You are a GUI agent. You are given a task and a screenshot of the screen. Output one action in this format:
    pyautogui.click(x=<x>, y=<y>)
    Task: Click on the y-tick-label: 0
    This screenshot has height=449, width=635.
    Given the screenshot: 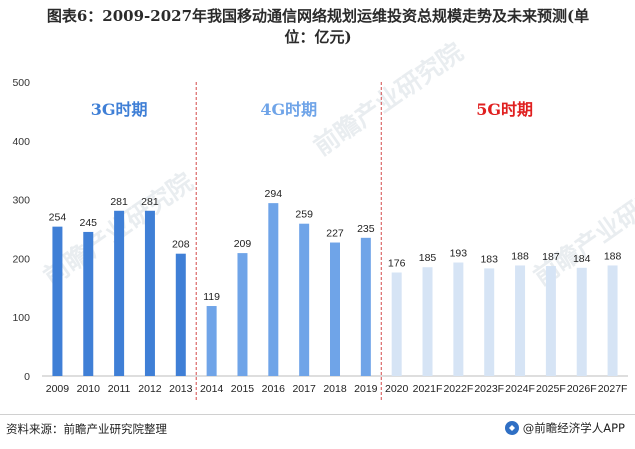 What is the action you would take?
    pyautogui.click(x=27, y=377)
    